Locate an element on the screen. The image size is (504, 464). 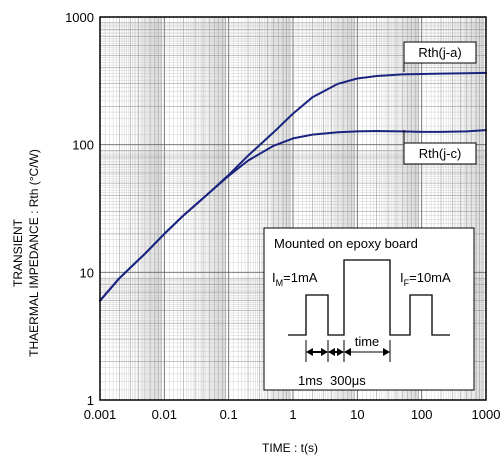
inset-arrowhead-3a is located at coordinates (347, 352).